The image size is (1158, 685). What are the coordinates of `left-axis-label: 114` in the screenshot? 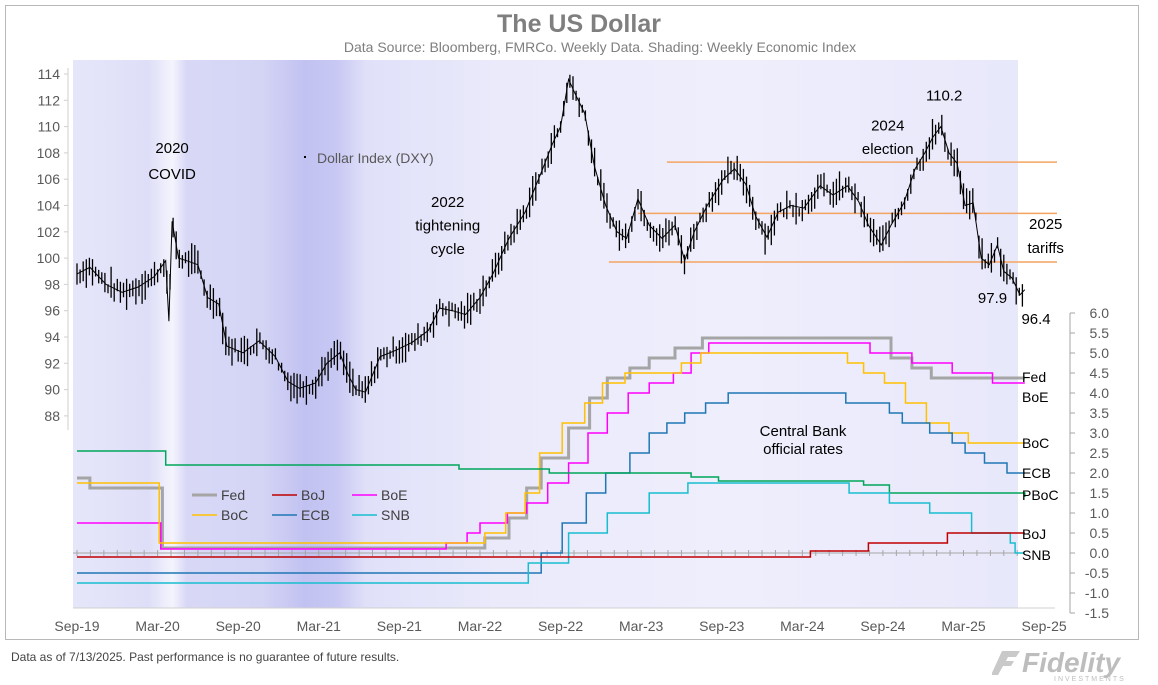 It's located at (49, 74).